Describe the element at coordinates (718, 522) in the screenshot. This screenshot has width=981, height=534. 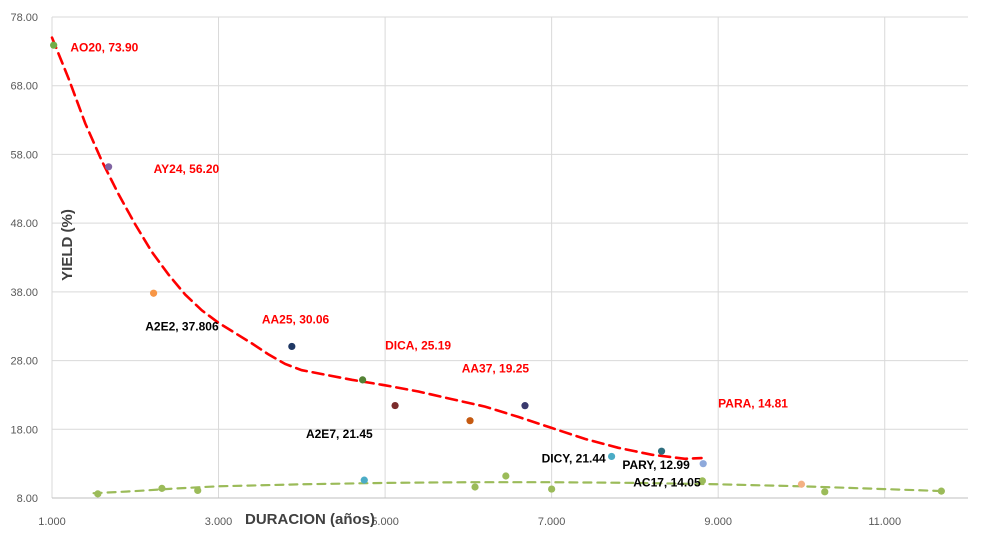
I see `x-tick-label: 9.000` at that location.